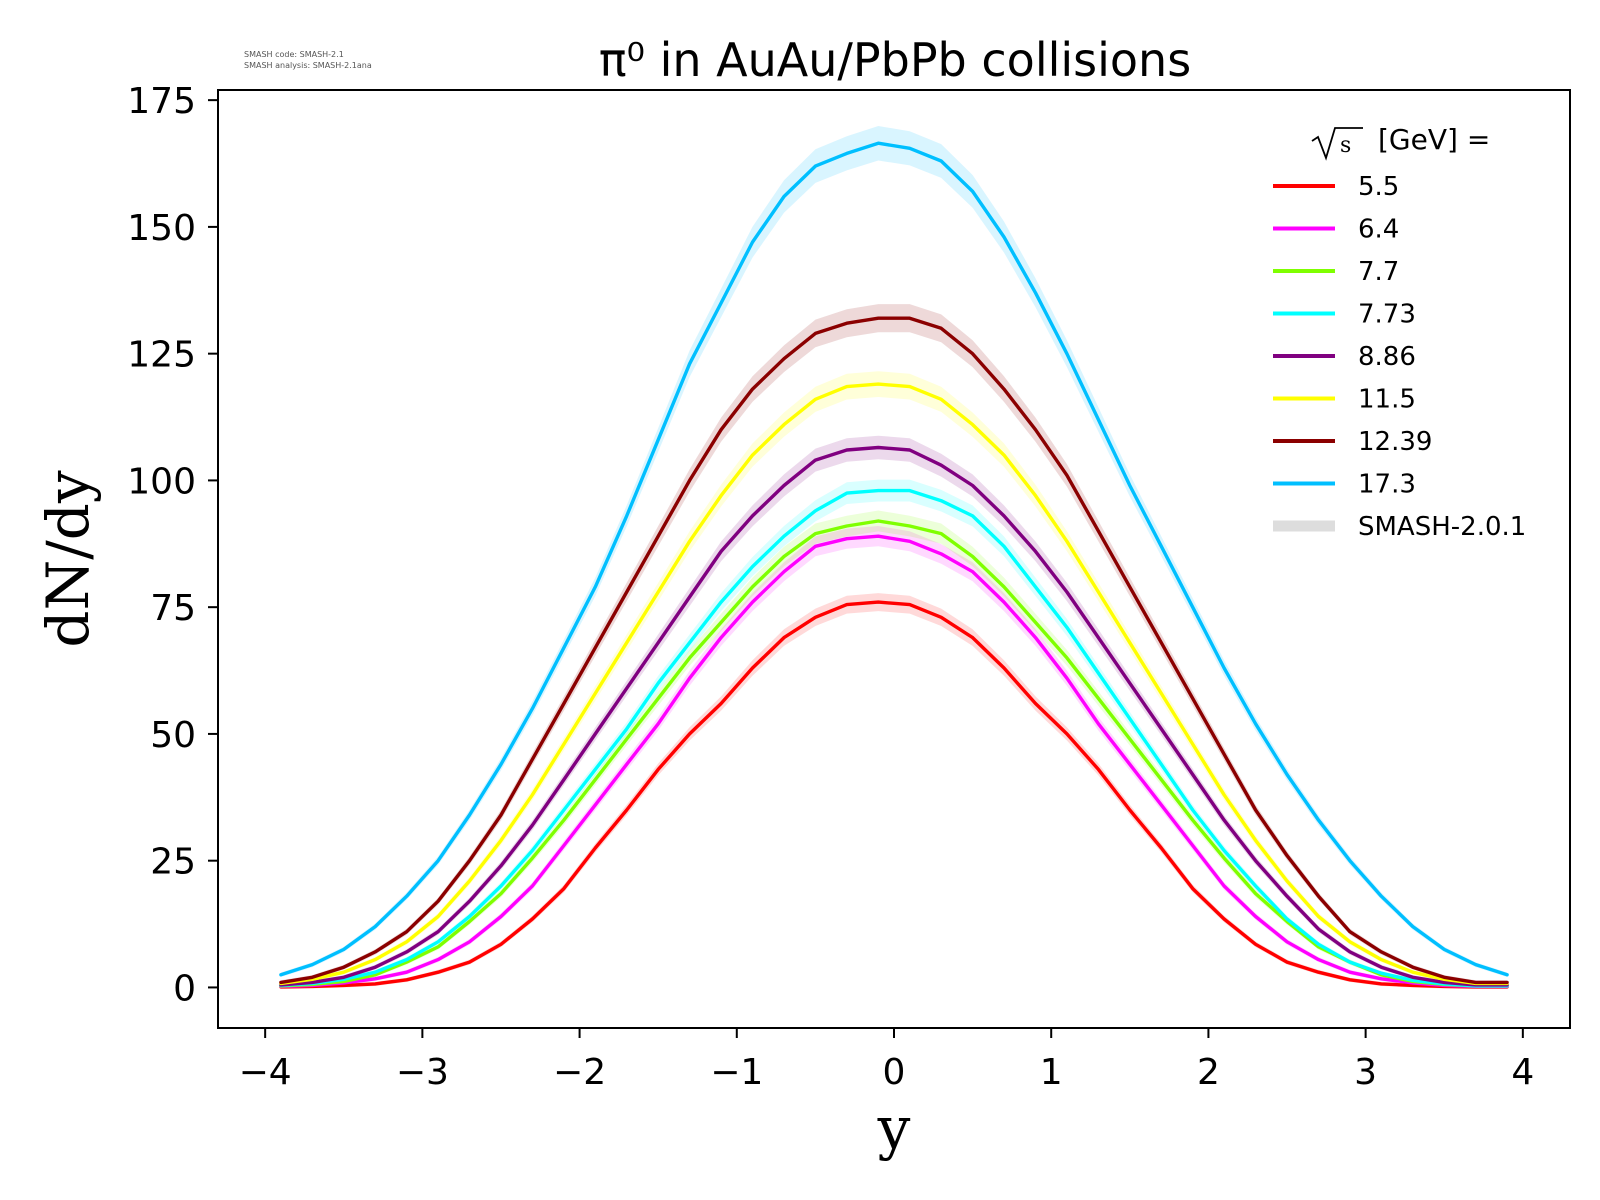  Describe the element at coordinates (422, 1072) in the screenshot. I see `x-tick-label: −3` at that location.